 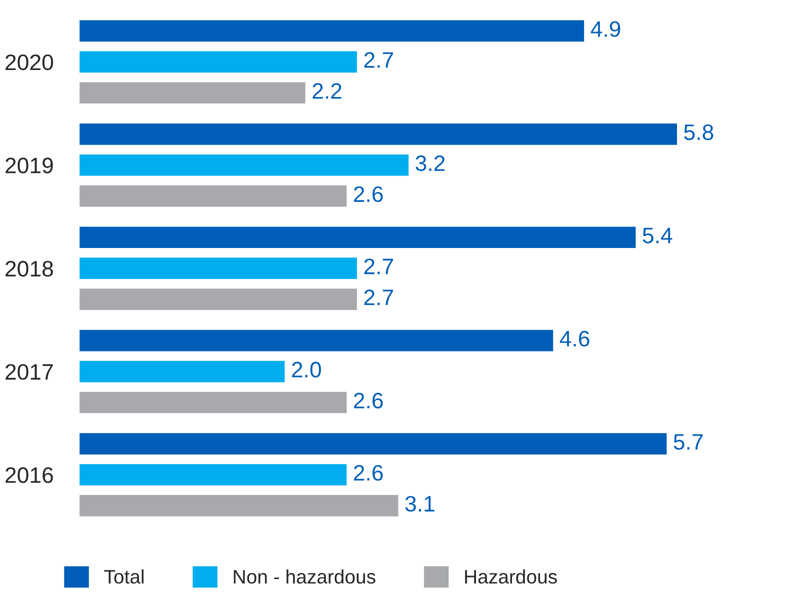 I want to click on y-tick-label: 2018, so click(x=29, y=268).